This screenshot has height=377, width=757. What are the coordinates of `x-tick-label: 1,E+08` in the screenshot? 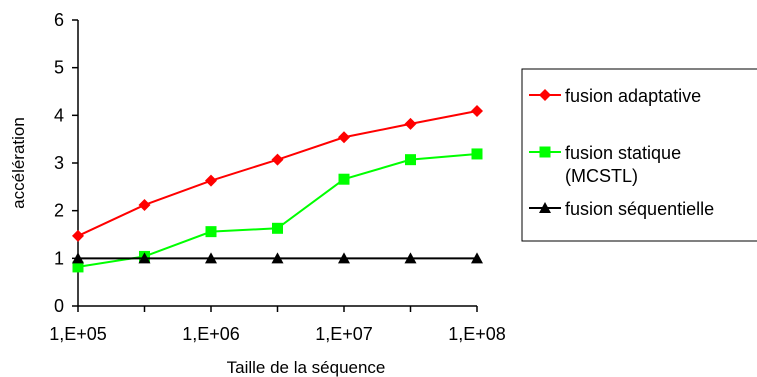 It's located at (477, 334).